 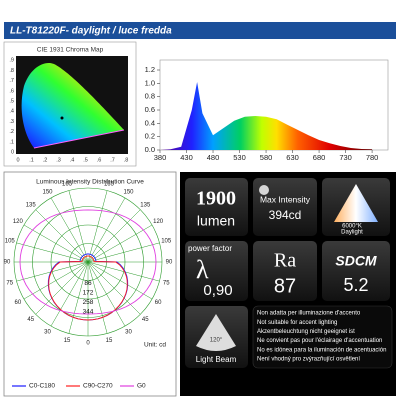 I want to click on cie-x-tick: .8, so click(x=126, y=160).